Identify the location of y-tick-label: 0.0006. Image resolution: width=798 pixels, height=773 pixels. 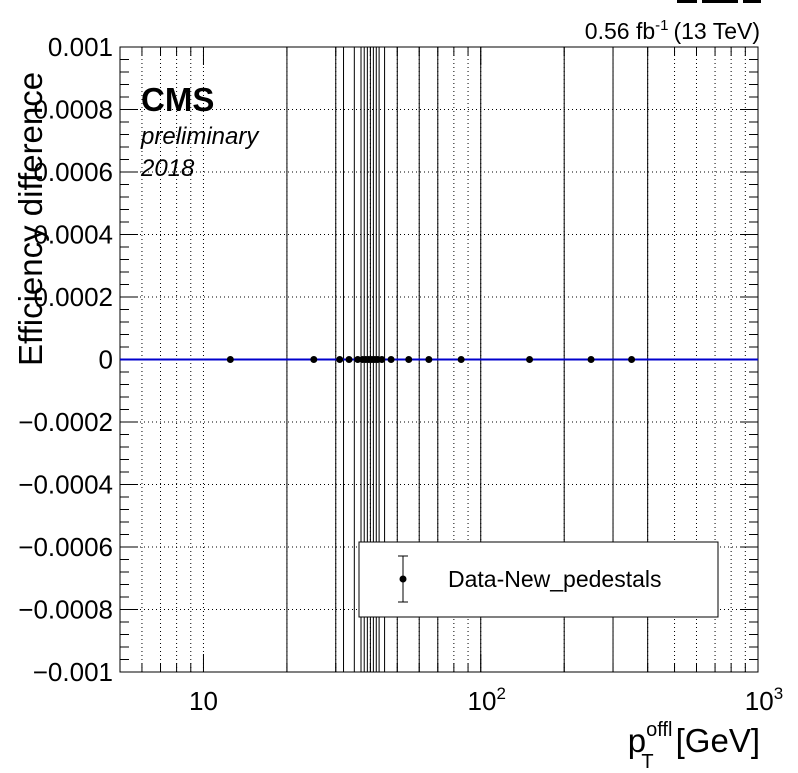
(73, 172).